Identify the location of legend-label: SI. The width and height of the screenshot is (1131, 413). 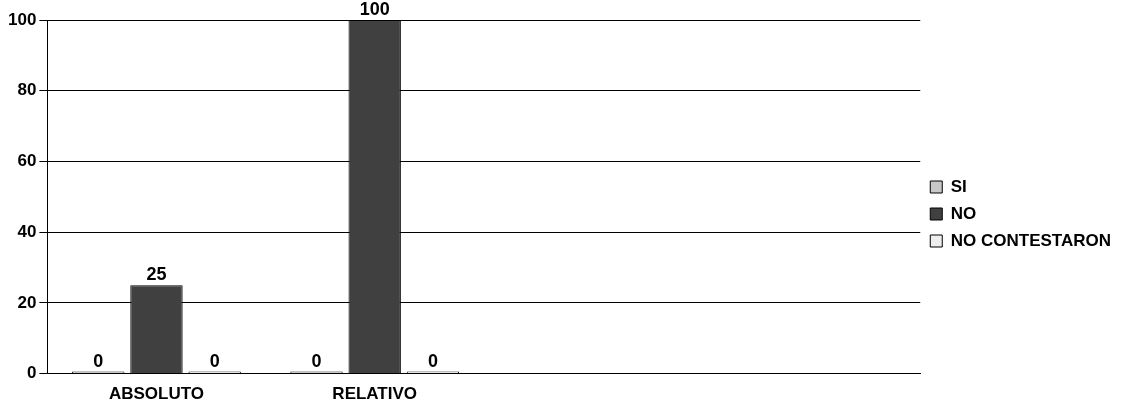
(958, 186).